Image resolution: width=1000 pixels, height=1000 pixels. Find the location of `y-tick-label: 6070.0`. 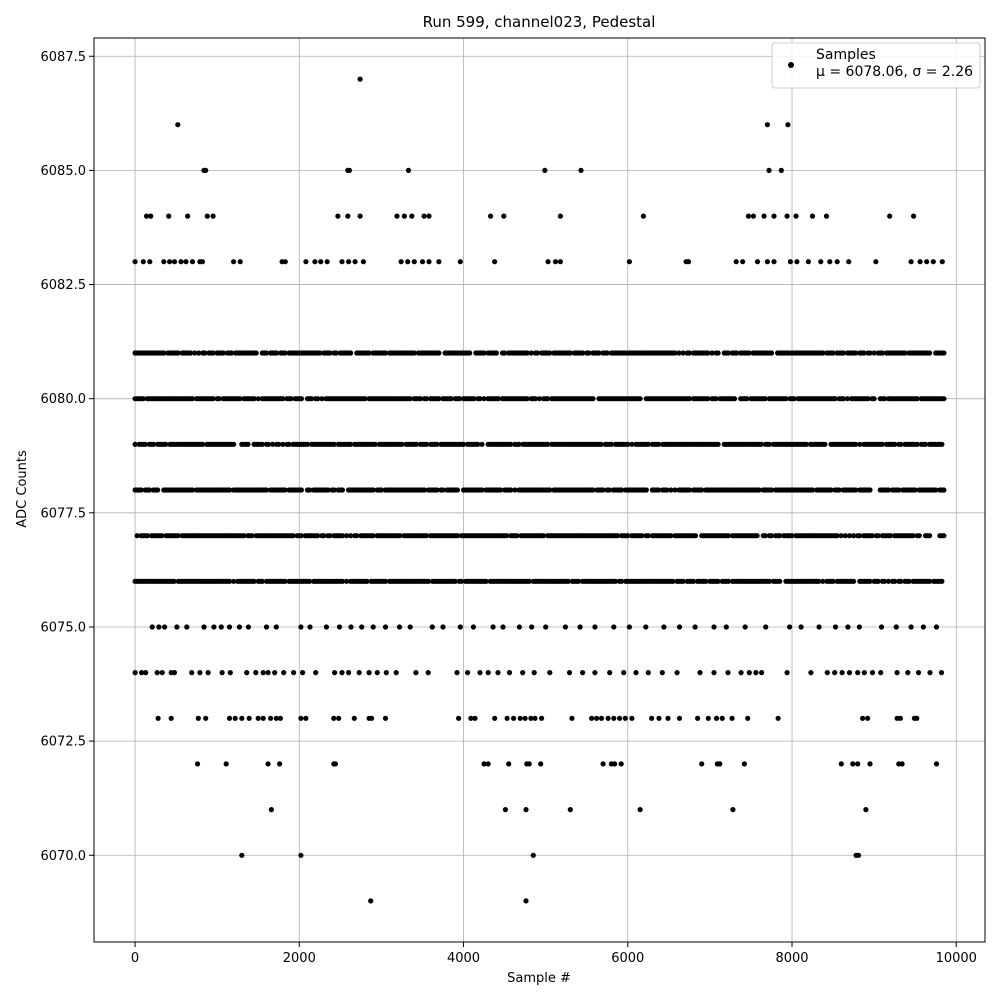

y-tick-label: 6070.0 is located at coordinates (64, 856).